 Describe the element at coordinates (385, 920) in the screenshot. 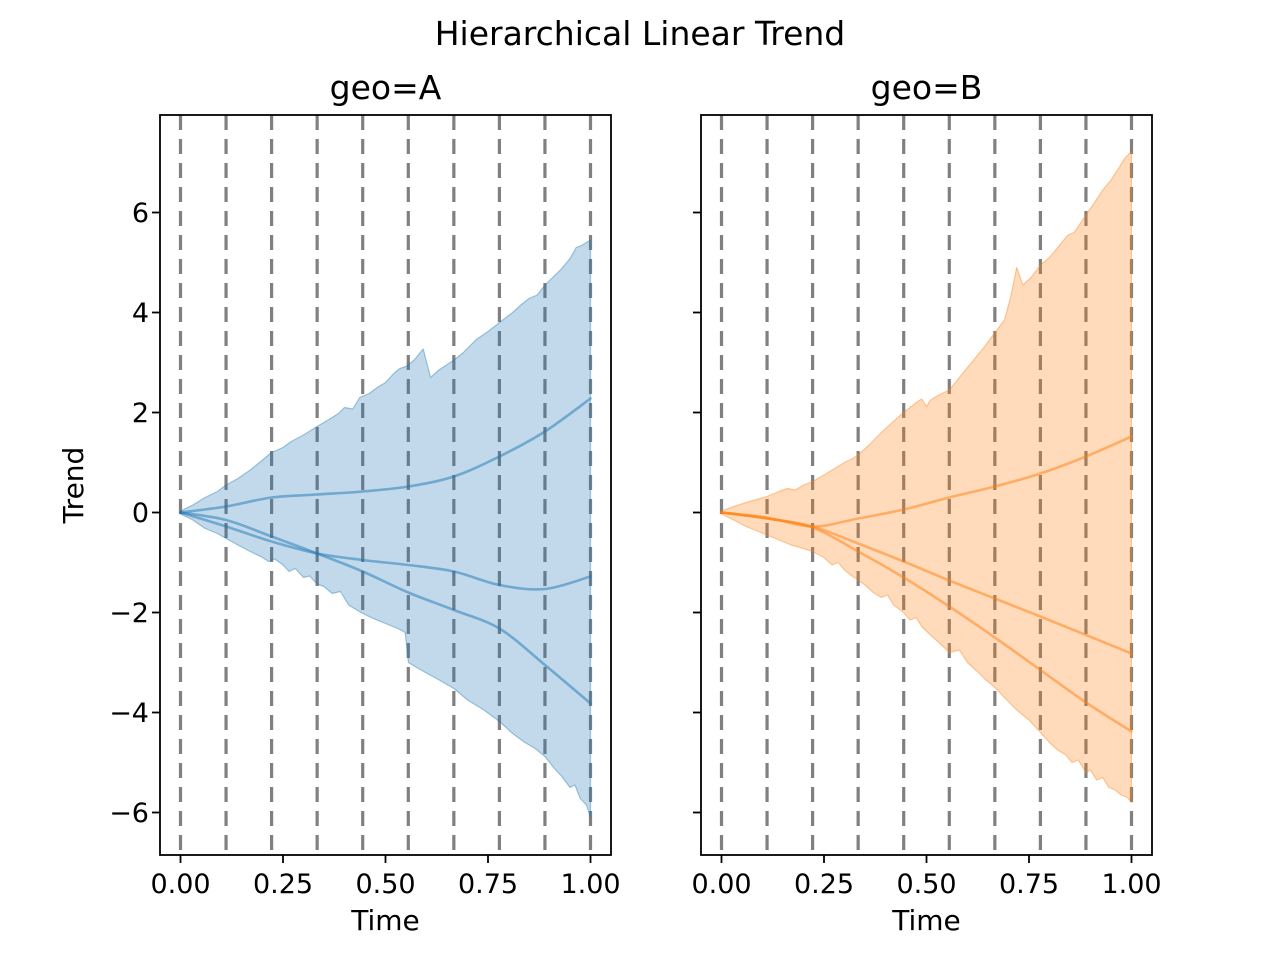

I see `x-axis-label-left: Time` at that location.